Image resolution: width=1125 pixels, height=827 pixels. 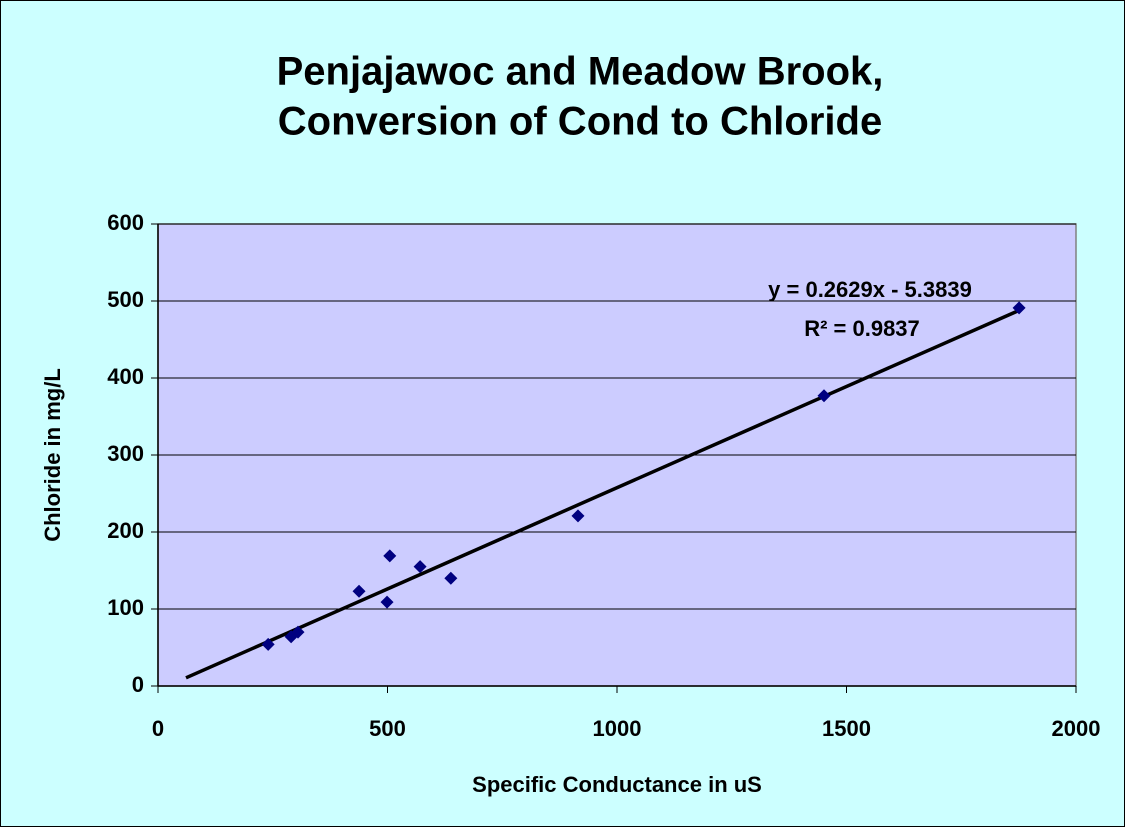 I want to click on y-tick-label: 600, so click(x=125, y=222).